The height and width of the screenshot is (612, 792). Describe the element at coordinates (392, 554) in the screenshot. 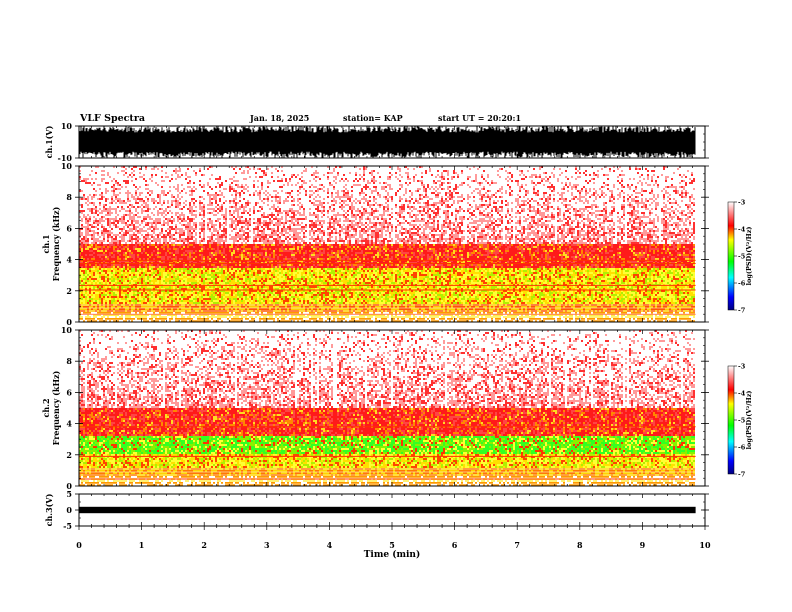

I see `x-axis-label: Time (min)` at that location.